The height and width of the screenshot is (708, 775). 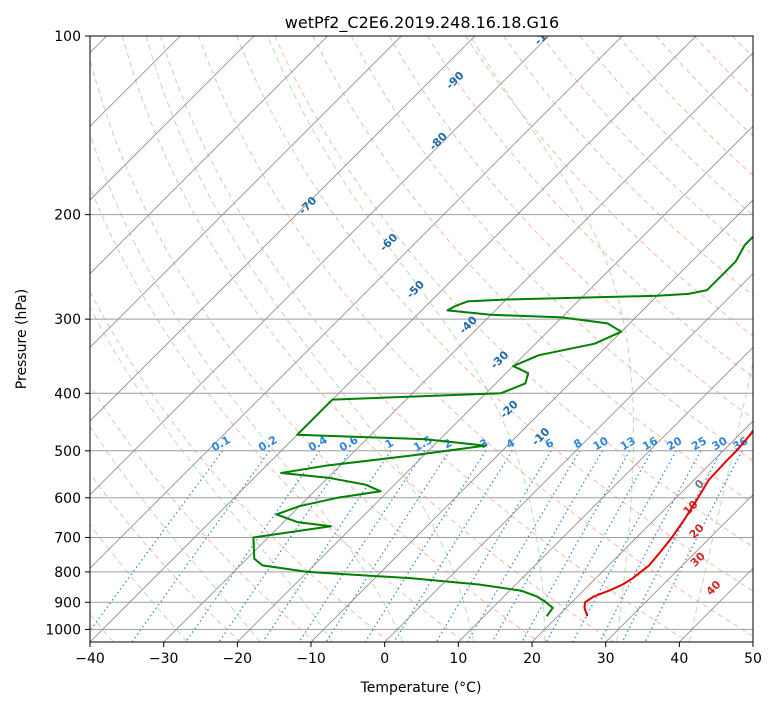 What do you see at coordinates (415, 289) in the screenshot?
I see `isotherm-label: -50` at bounding box center [415, 289].